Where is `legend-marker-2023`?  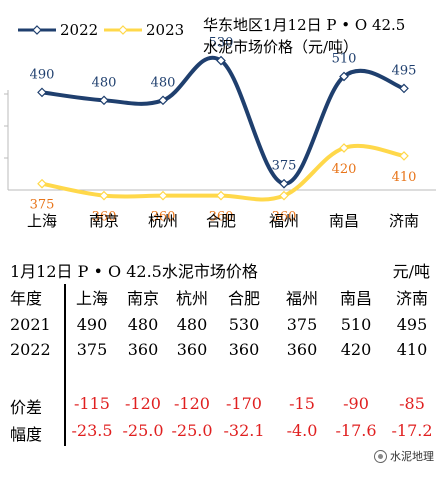
legend-marker-2023 is located at coordinates (123, 30).